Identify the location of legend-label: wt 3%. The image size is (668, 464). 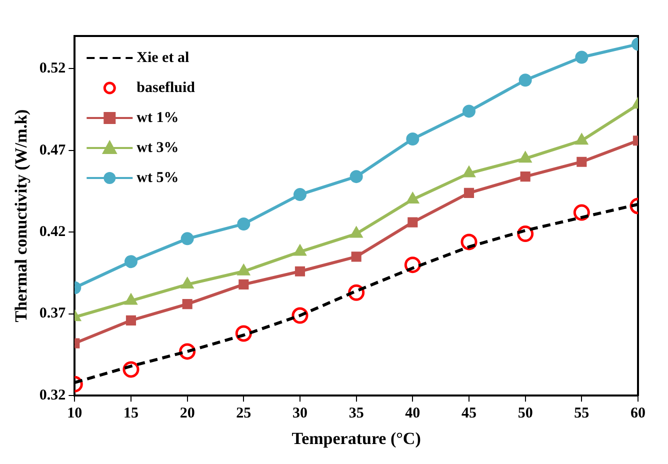
(157, 148).